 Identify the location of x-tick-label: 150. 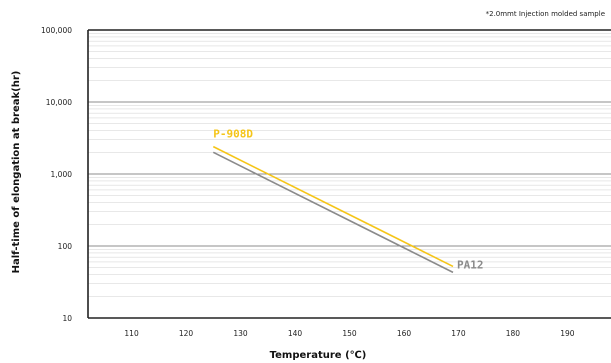
(349, 333).